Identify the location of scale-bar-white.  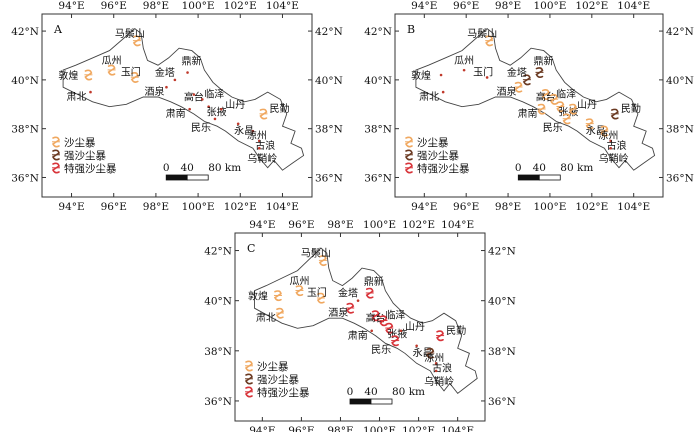
(549, 177).